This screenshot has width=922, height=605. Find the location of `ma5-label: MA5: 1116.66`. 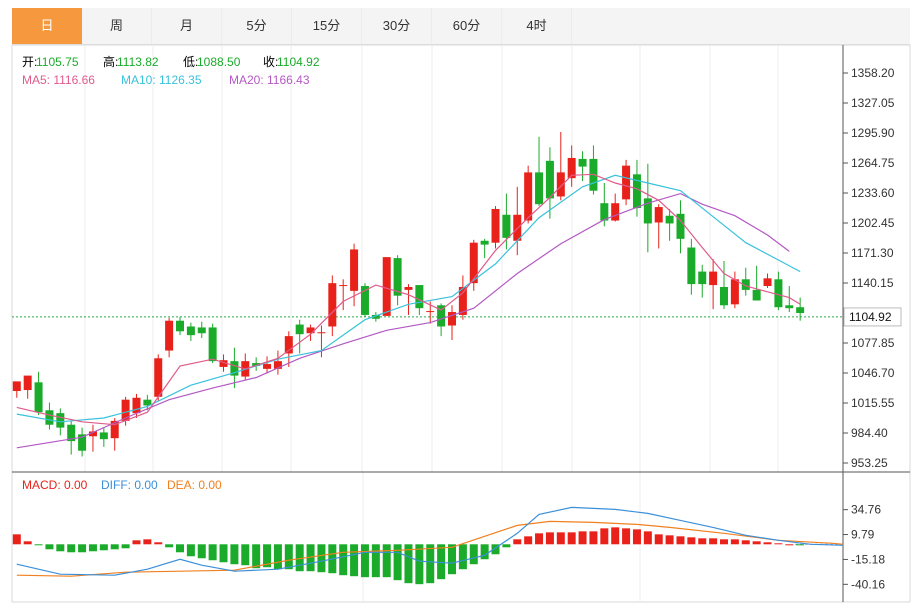

ma5-label: MA5: 1116.66 is located at coordinates (58, 80).